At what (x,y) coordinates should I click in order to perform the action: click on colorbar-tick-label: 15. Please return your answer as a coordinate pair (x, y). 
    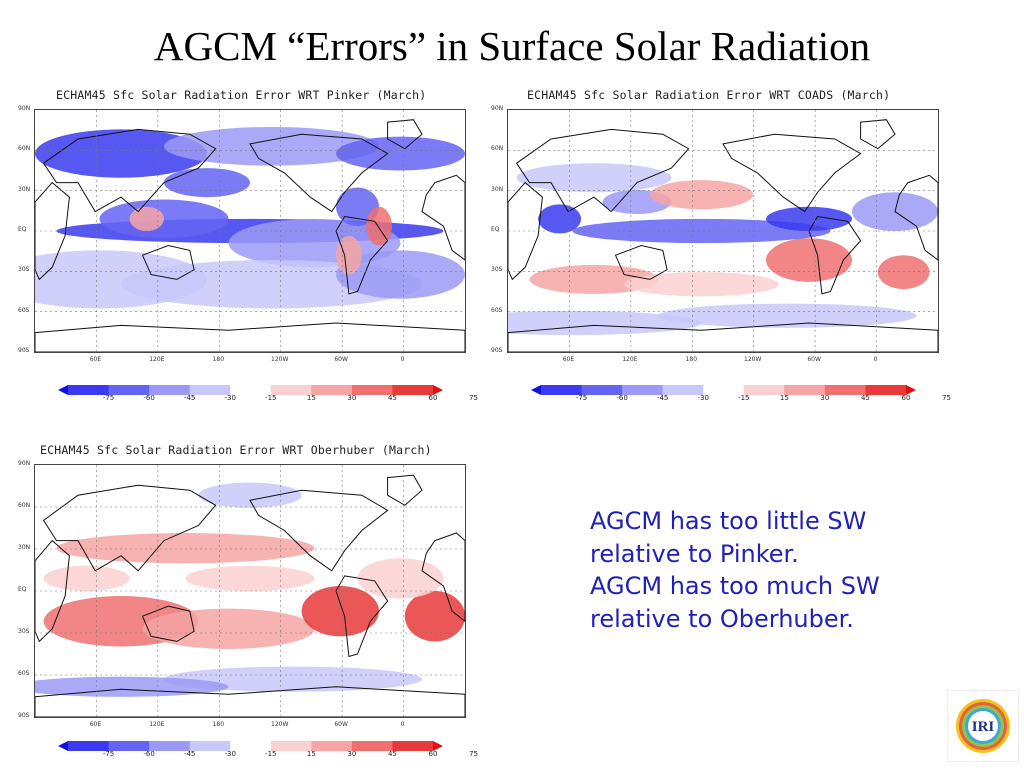
    Looking at the image, I should click on (784, 398).